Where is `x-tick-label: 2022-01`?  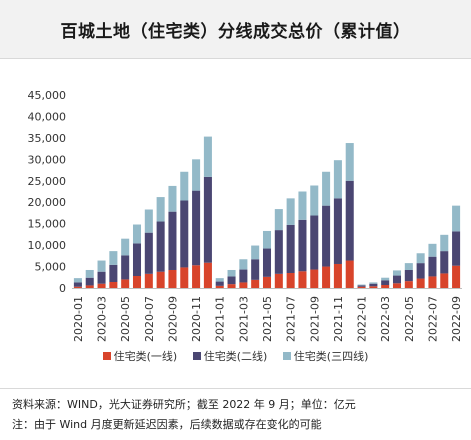 x-tick-label: 2022-01 is located at coordinates (362, 319).